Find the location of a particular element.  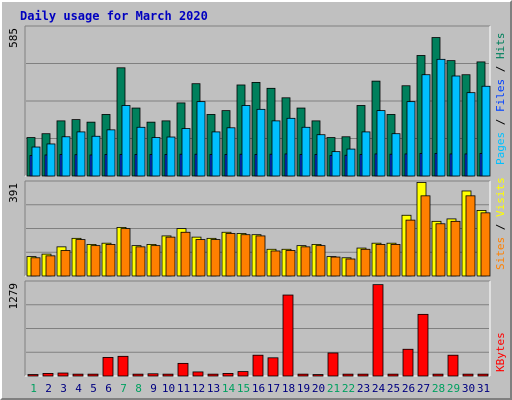

x-day-label-2: 2 is located at coordinates (48, 388).